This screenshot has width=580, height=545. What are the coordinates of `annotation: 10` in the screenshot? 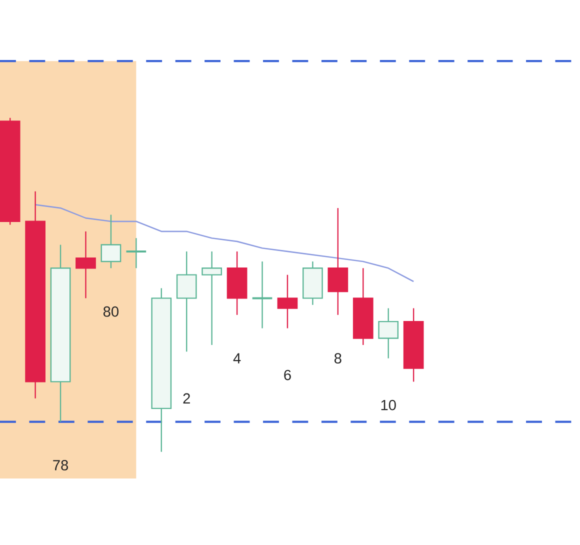 It's located at (388, 405).